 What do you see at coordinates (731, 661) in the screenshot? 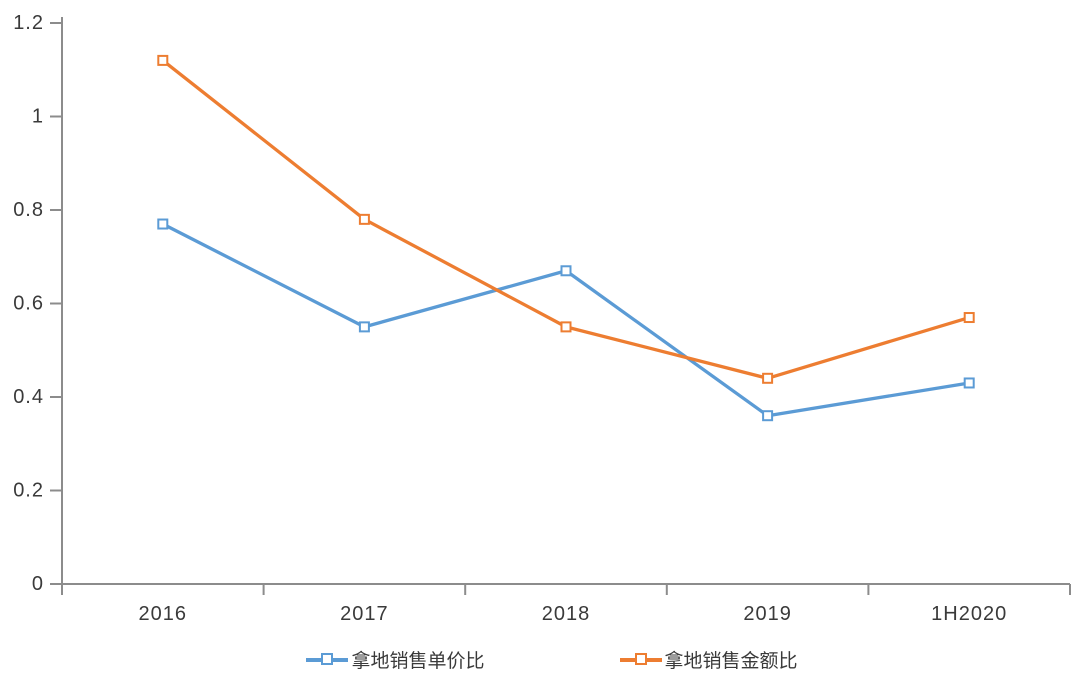
I see `legend-label-amount-ratio: 拿地销售金额比` at bounding box center [731, 661].